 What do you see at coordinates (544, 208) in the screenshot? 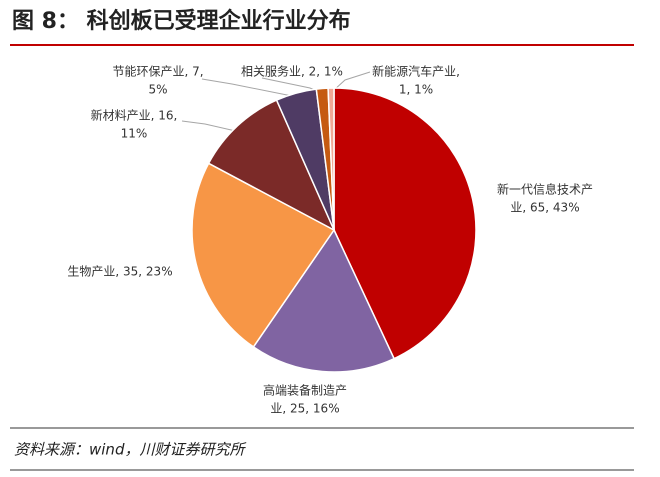
I see `data-label: 业, 65, 43%` at bounding box center [544, 208].